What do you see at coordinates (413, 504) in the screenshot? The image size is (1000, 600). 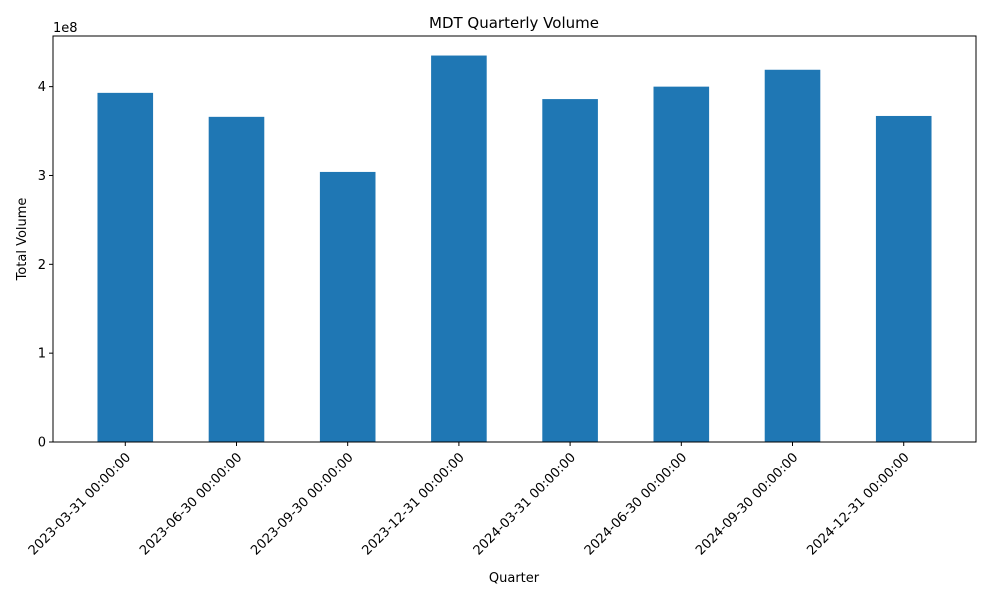 I see `x-tick-label: 2023-12-31 00:00:00` at bounding box center [413, 504].